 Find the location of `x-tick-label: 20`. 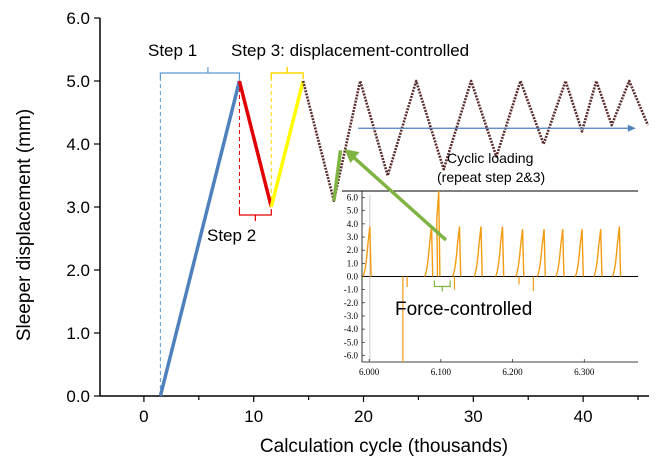

x-tick-label: 20 is located at coordinates (363, 416).